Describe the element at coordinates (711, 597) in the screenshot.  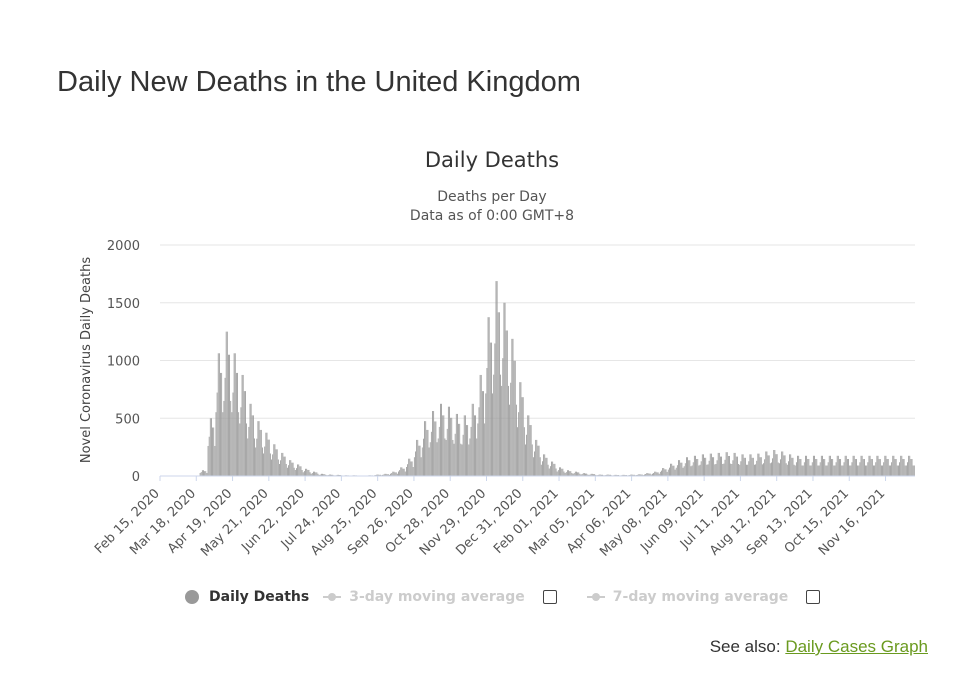
I see `legend-item-7-day-moving-average: 7-day moving average` at that location.